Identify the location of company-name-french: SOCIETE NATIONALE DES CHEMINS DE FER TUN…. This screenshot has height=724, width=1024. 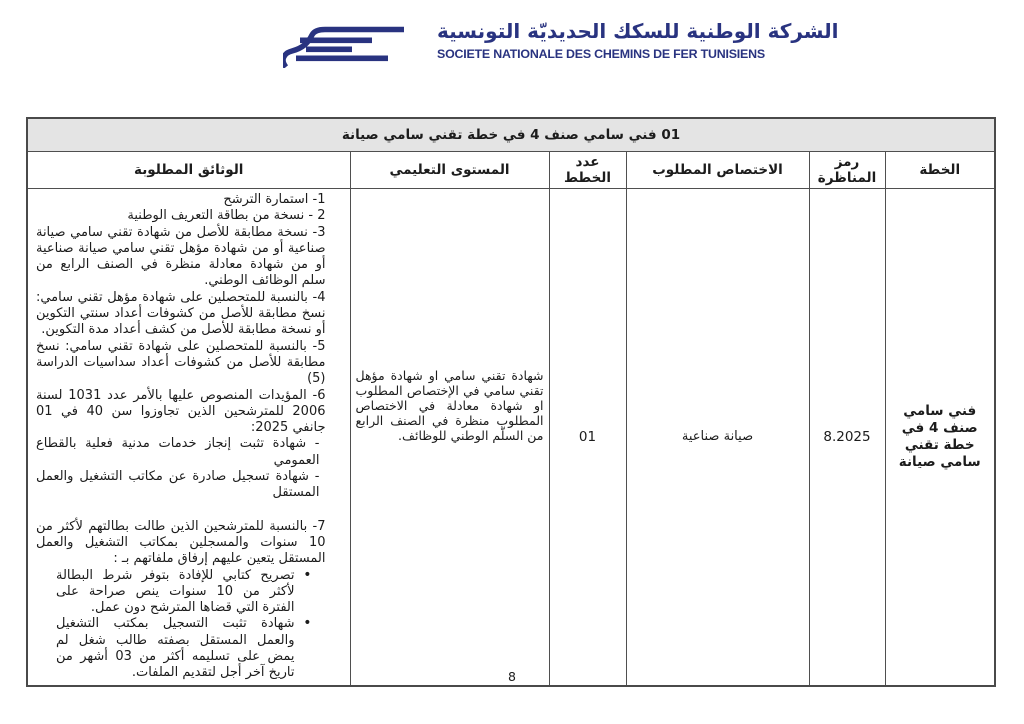
(601, 54).